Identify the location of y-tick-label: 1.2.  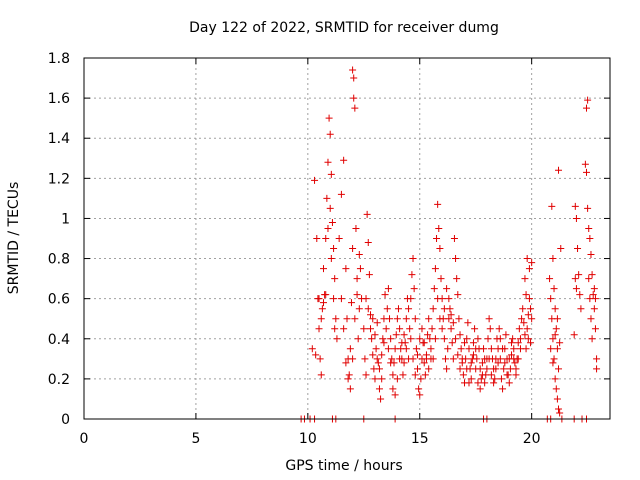
(59, 179).